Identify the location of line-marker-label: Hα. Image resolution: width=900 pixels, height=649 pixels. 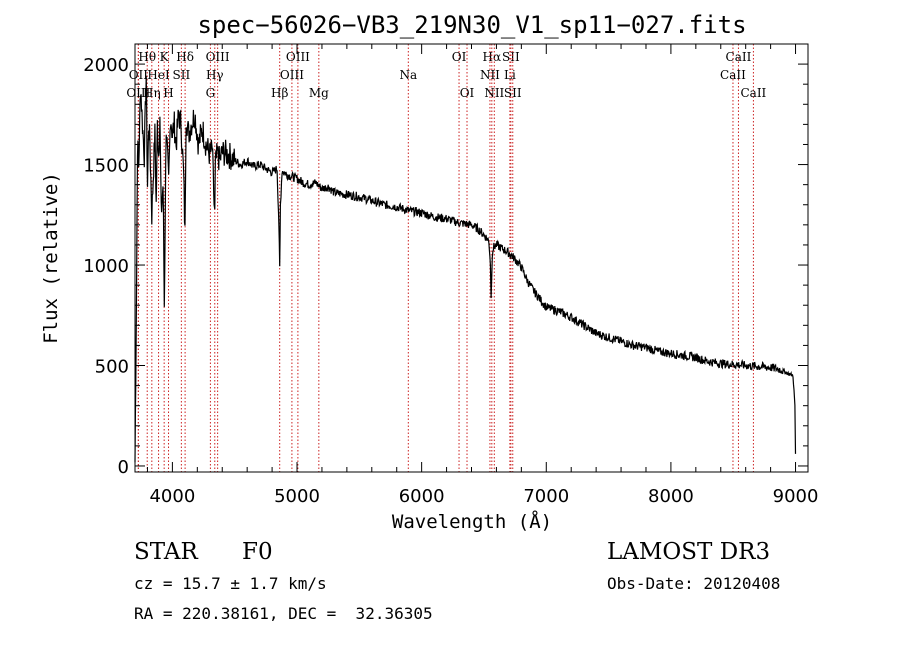
(492, 57).